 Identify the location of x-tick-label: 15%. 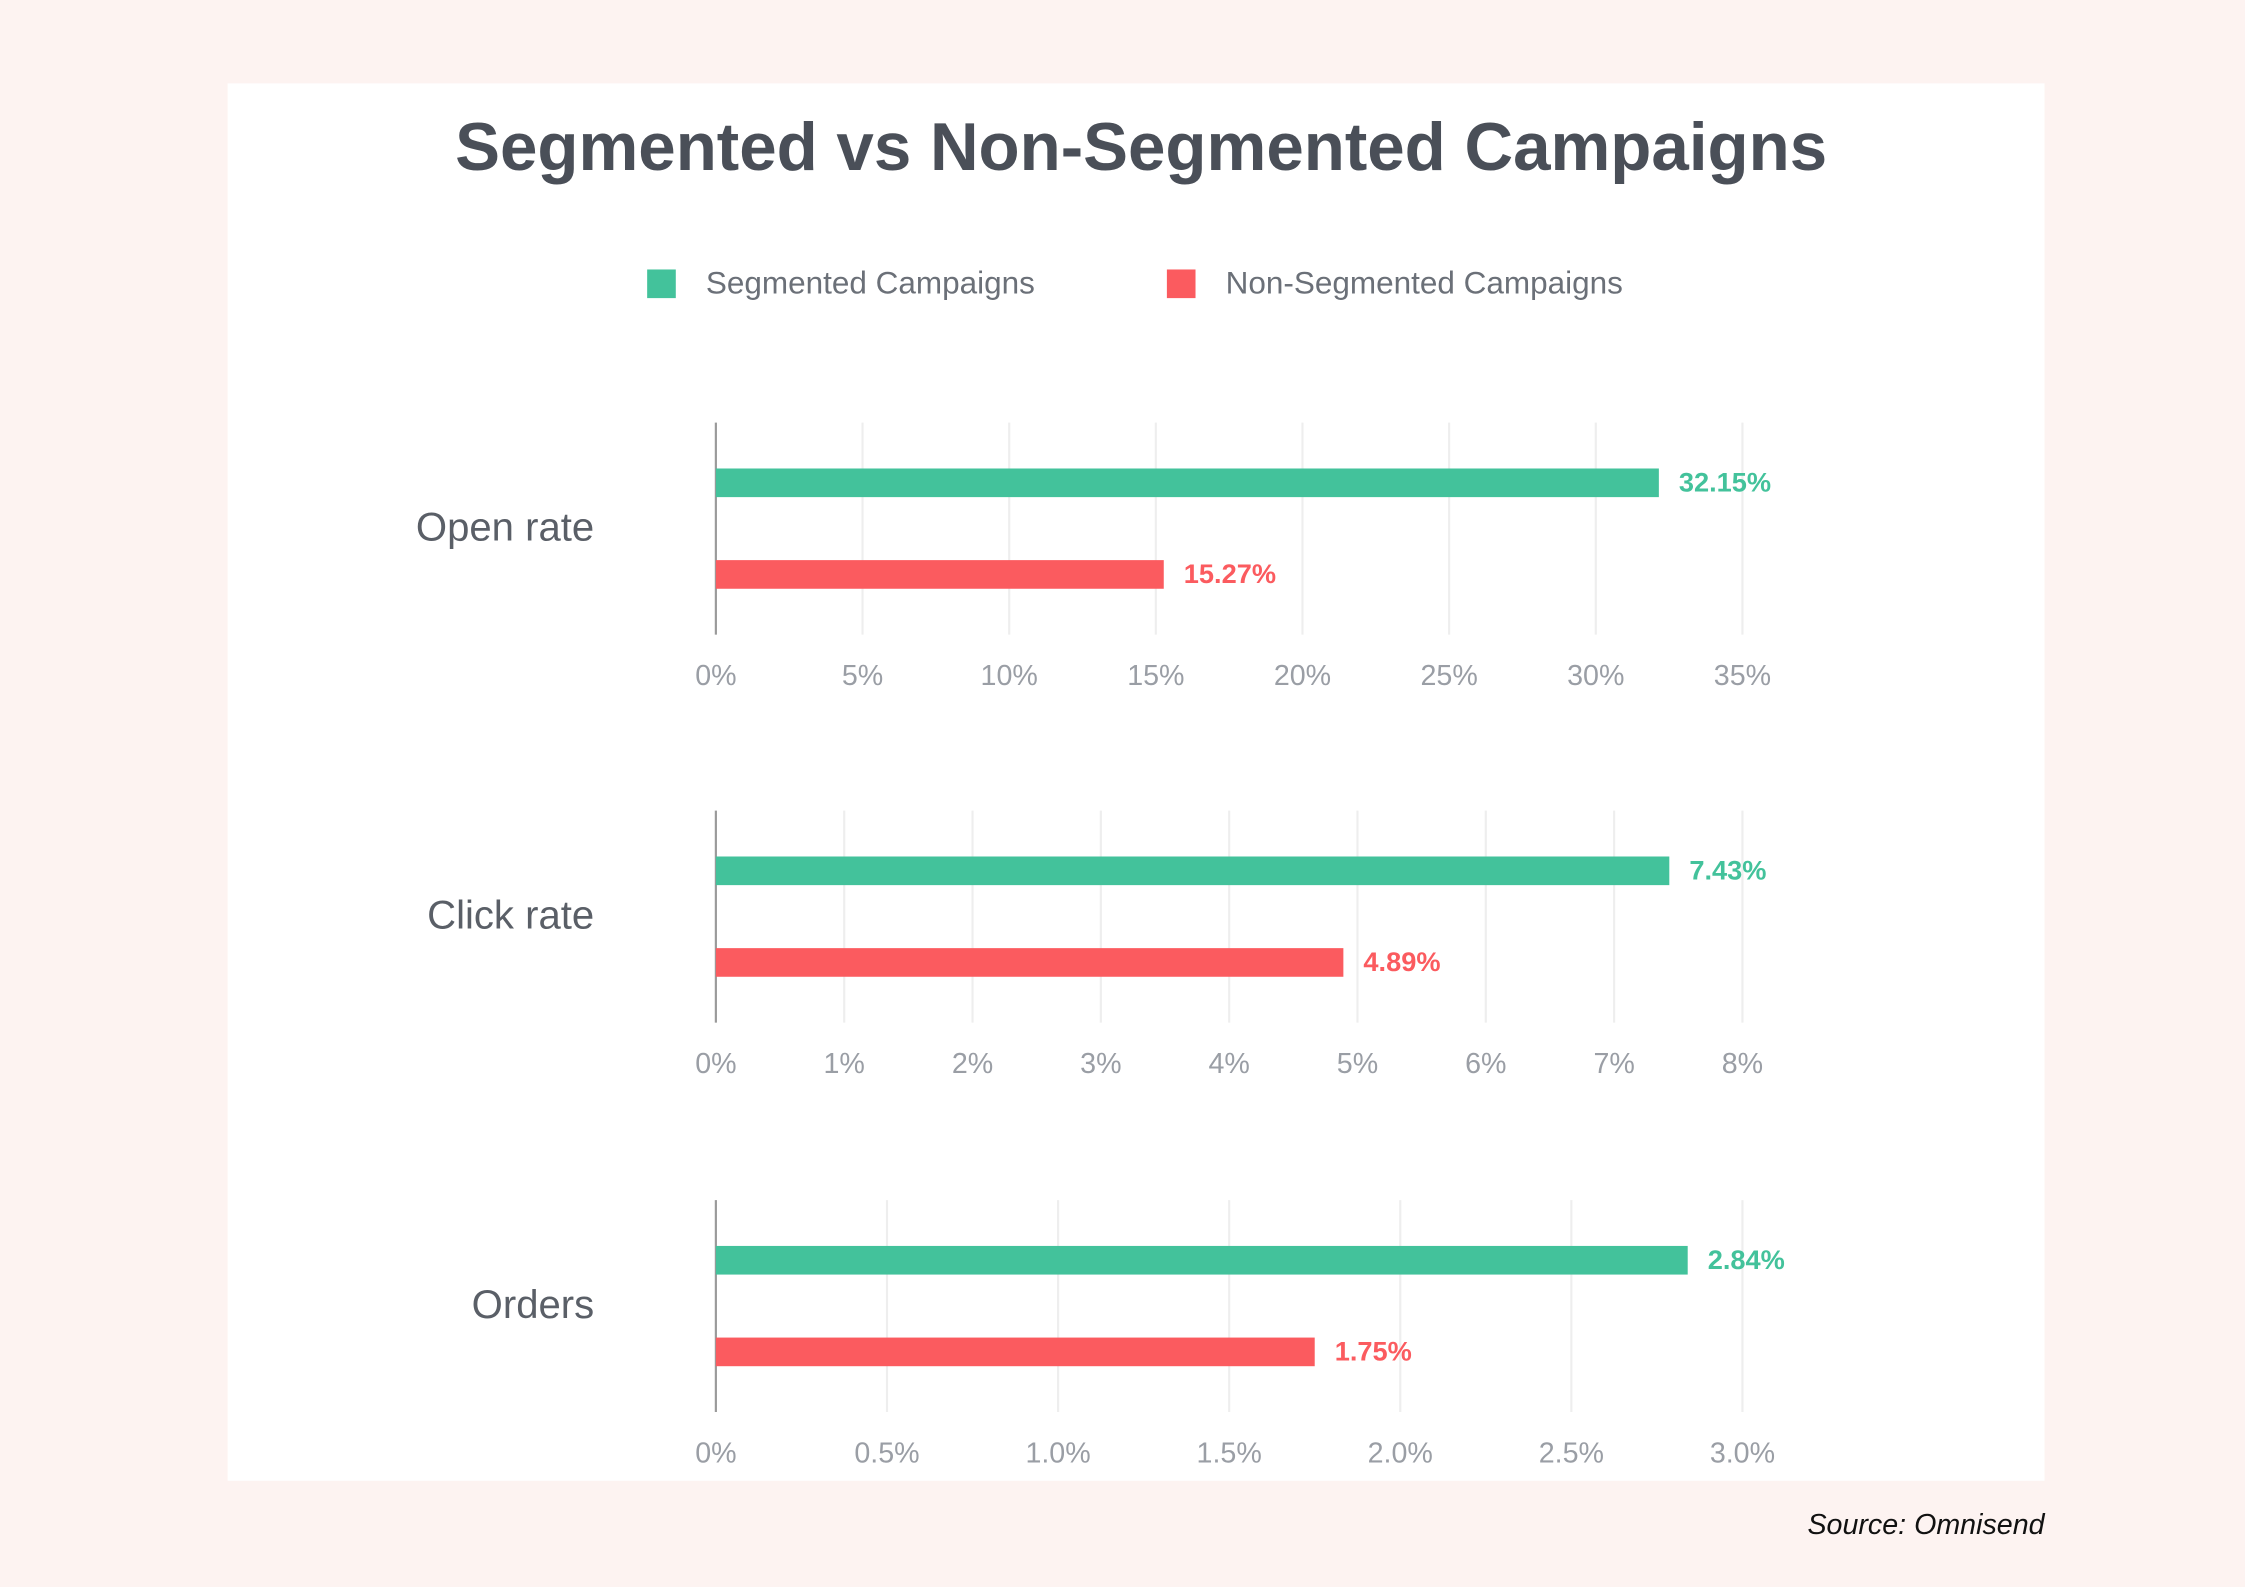
(1155, 676).